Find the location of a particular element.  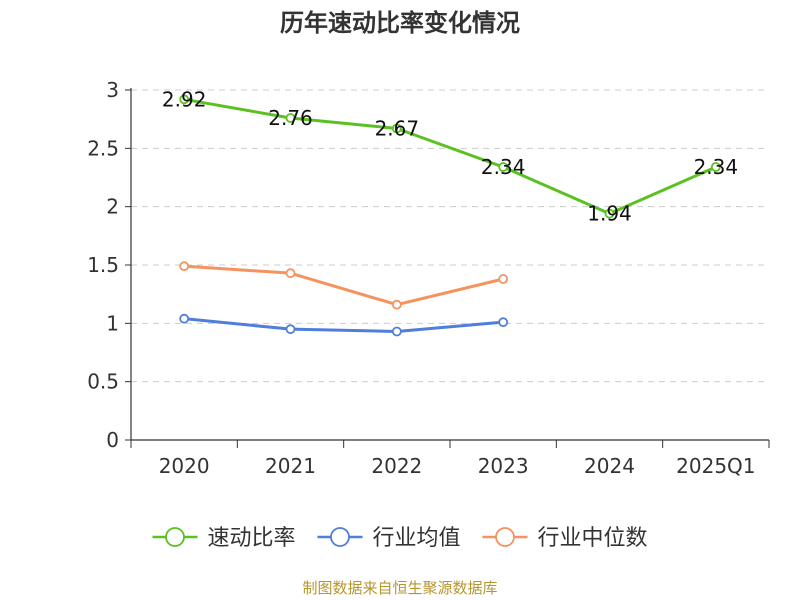

data-label: 2.92 is located at coordinates (184, 99).